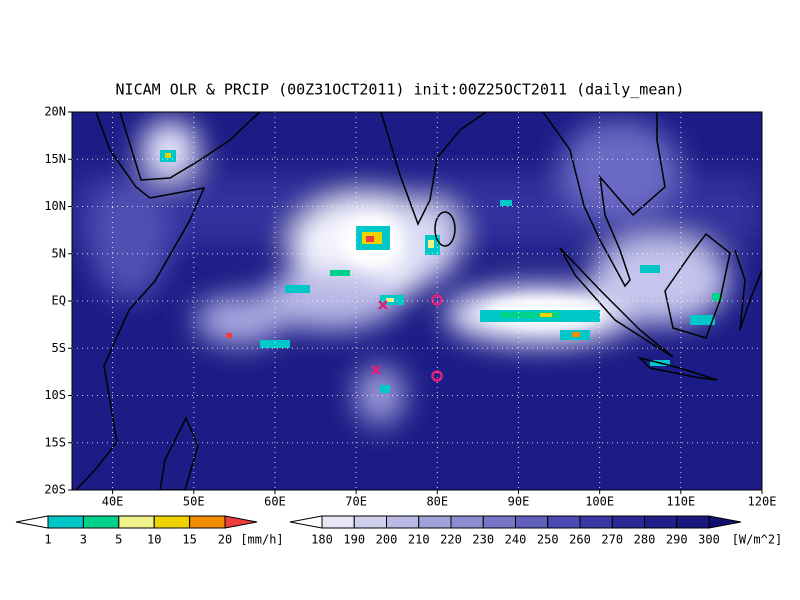 The height and width of the screenshot is (600, 800). Describe the element at coordinates (225, 540) in the screenshot. I see `colorbar-label: 20` at that location.